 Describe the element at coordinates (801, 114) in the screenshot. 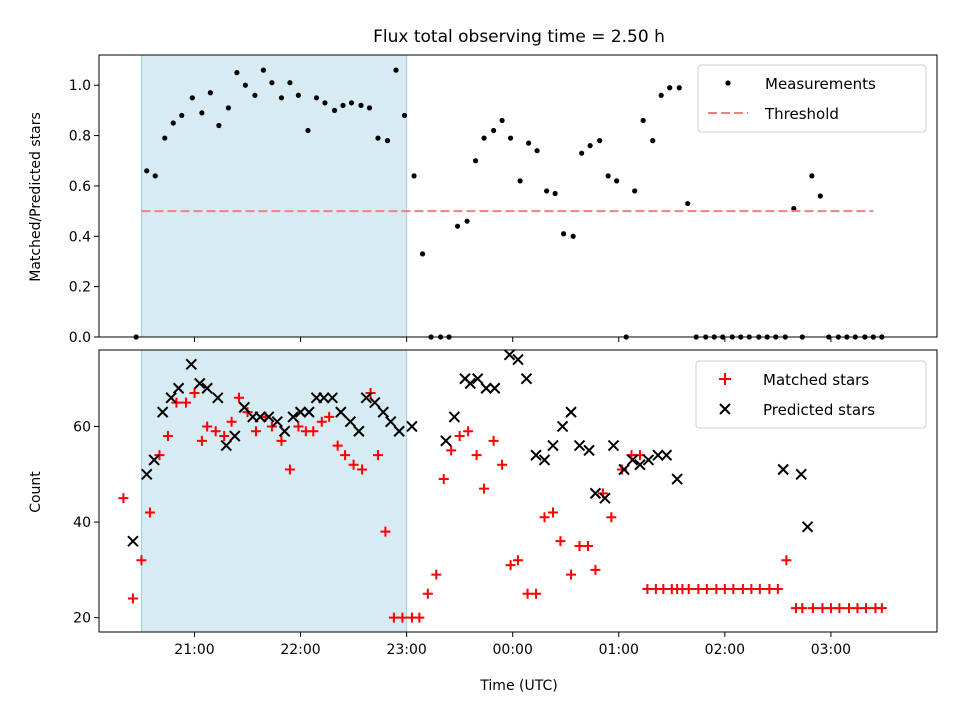

I see `legend-threshold-label: Threshold` at that location.